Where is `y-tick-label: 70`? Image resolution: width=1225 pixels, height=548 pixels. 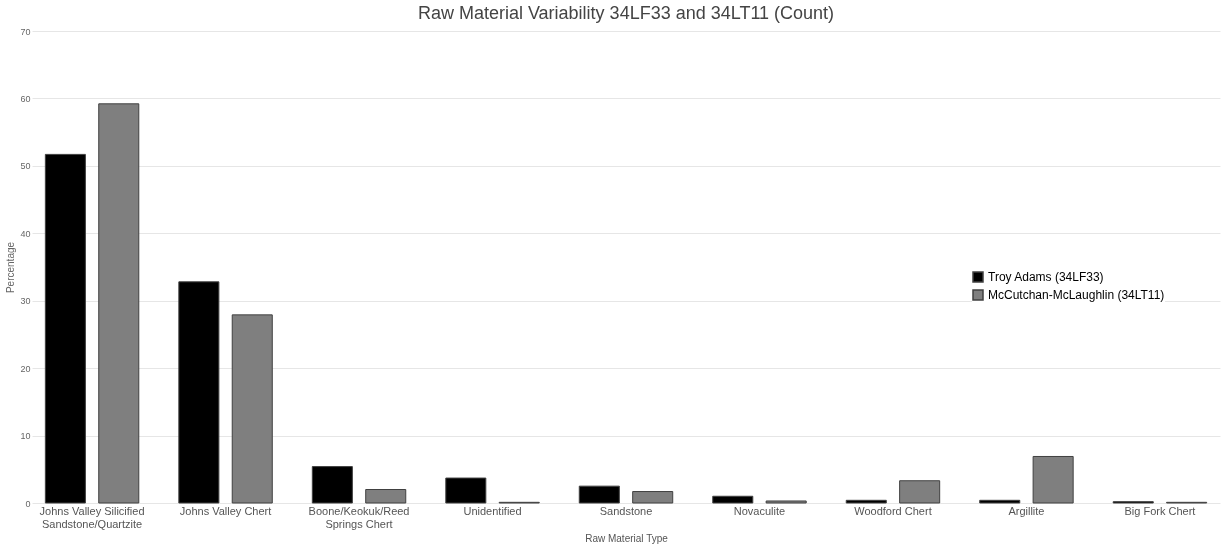 y-tick-label: 70 is located at coordinates (25, 31).